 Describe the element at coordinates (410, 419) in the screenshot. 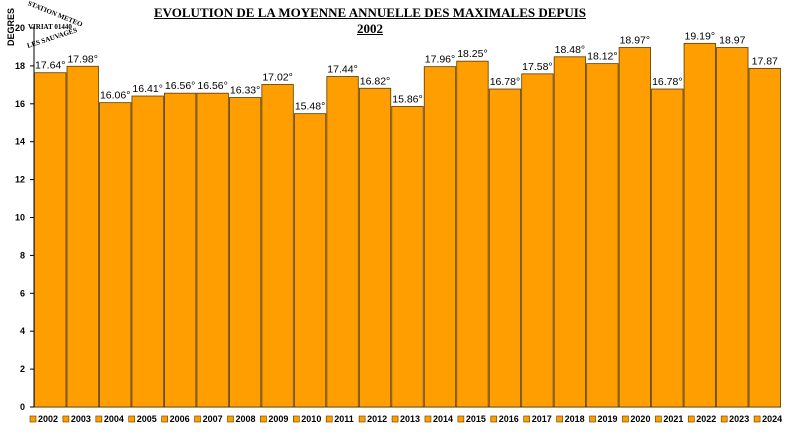

I see `legend-label: 2013` at that location.